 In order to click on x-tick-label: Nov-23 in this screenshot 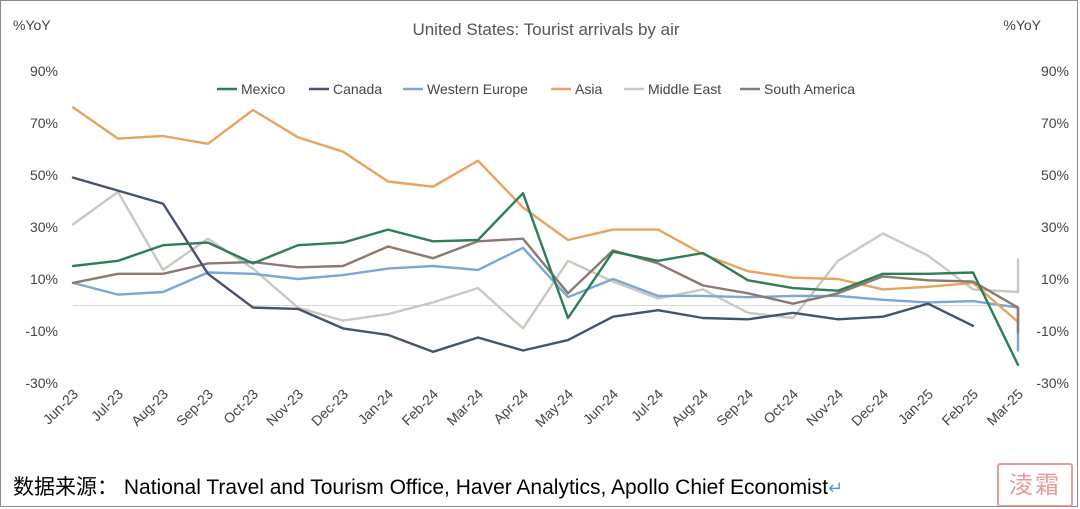, I will do `click(284, 407)`.